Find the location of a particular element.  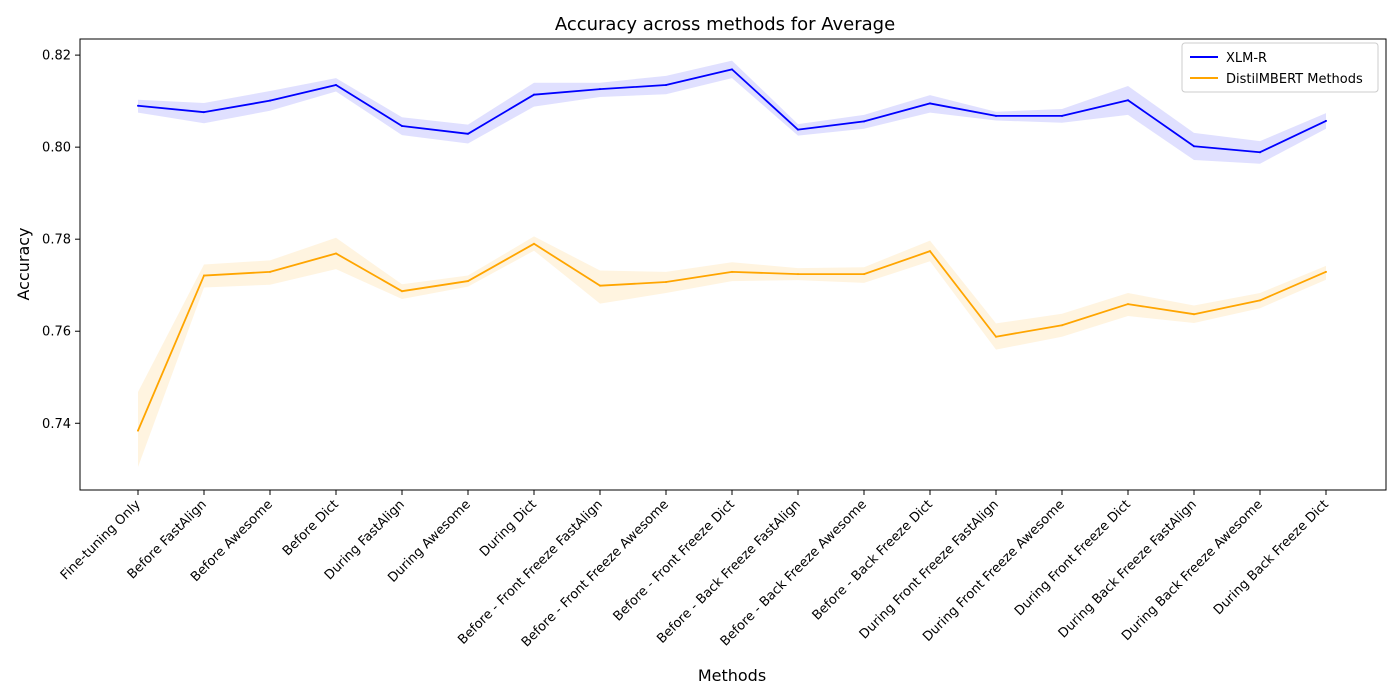

x-axis-label: Methods is located at coordinates (732, 675).